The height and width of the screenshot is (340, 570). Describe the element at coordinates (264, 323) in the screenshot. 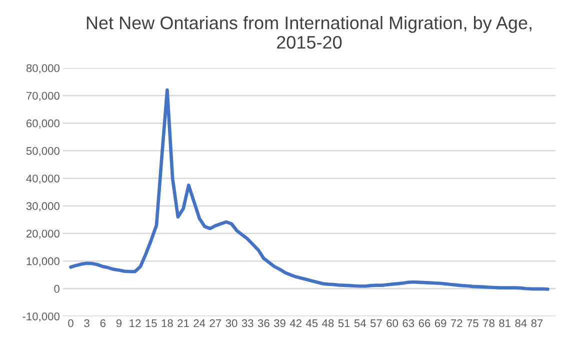

I see `x-tick-label: 36` at that location.